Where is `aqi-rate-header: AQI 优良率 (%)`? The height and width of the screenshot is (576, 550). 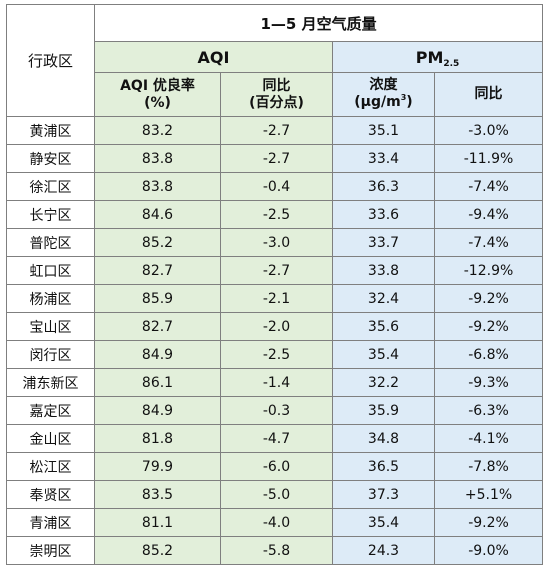
aqi-rate-header: AQI 优良率 (%) is located at coordinates (157, 94).